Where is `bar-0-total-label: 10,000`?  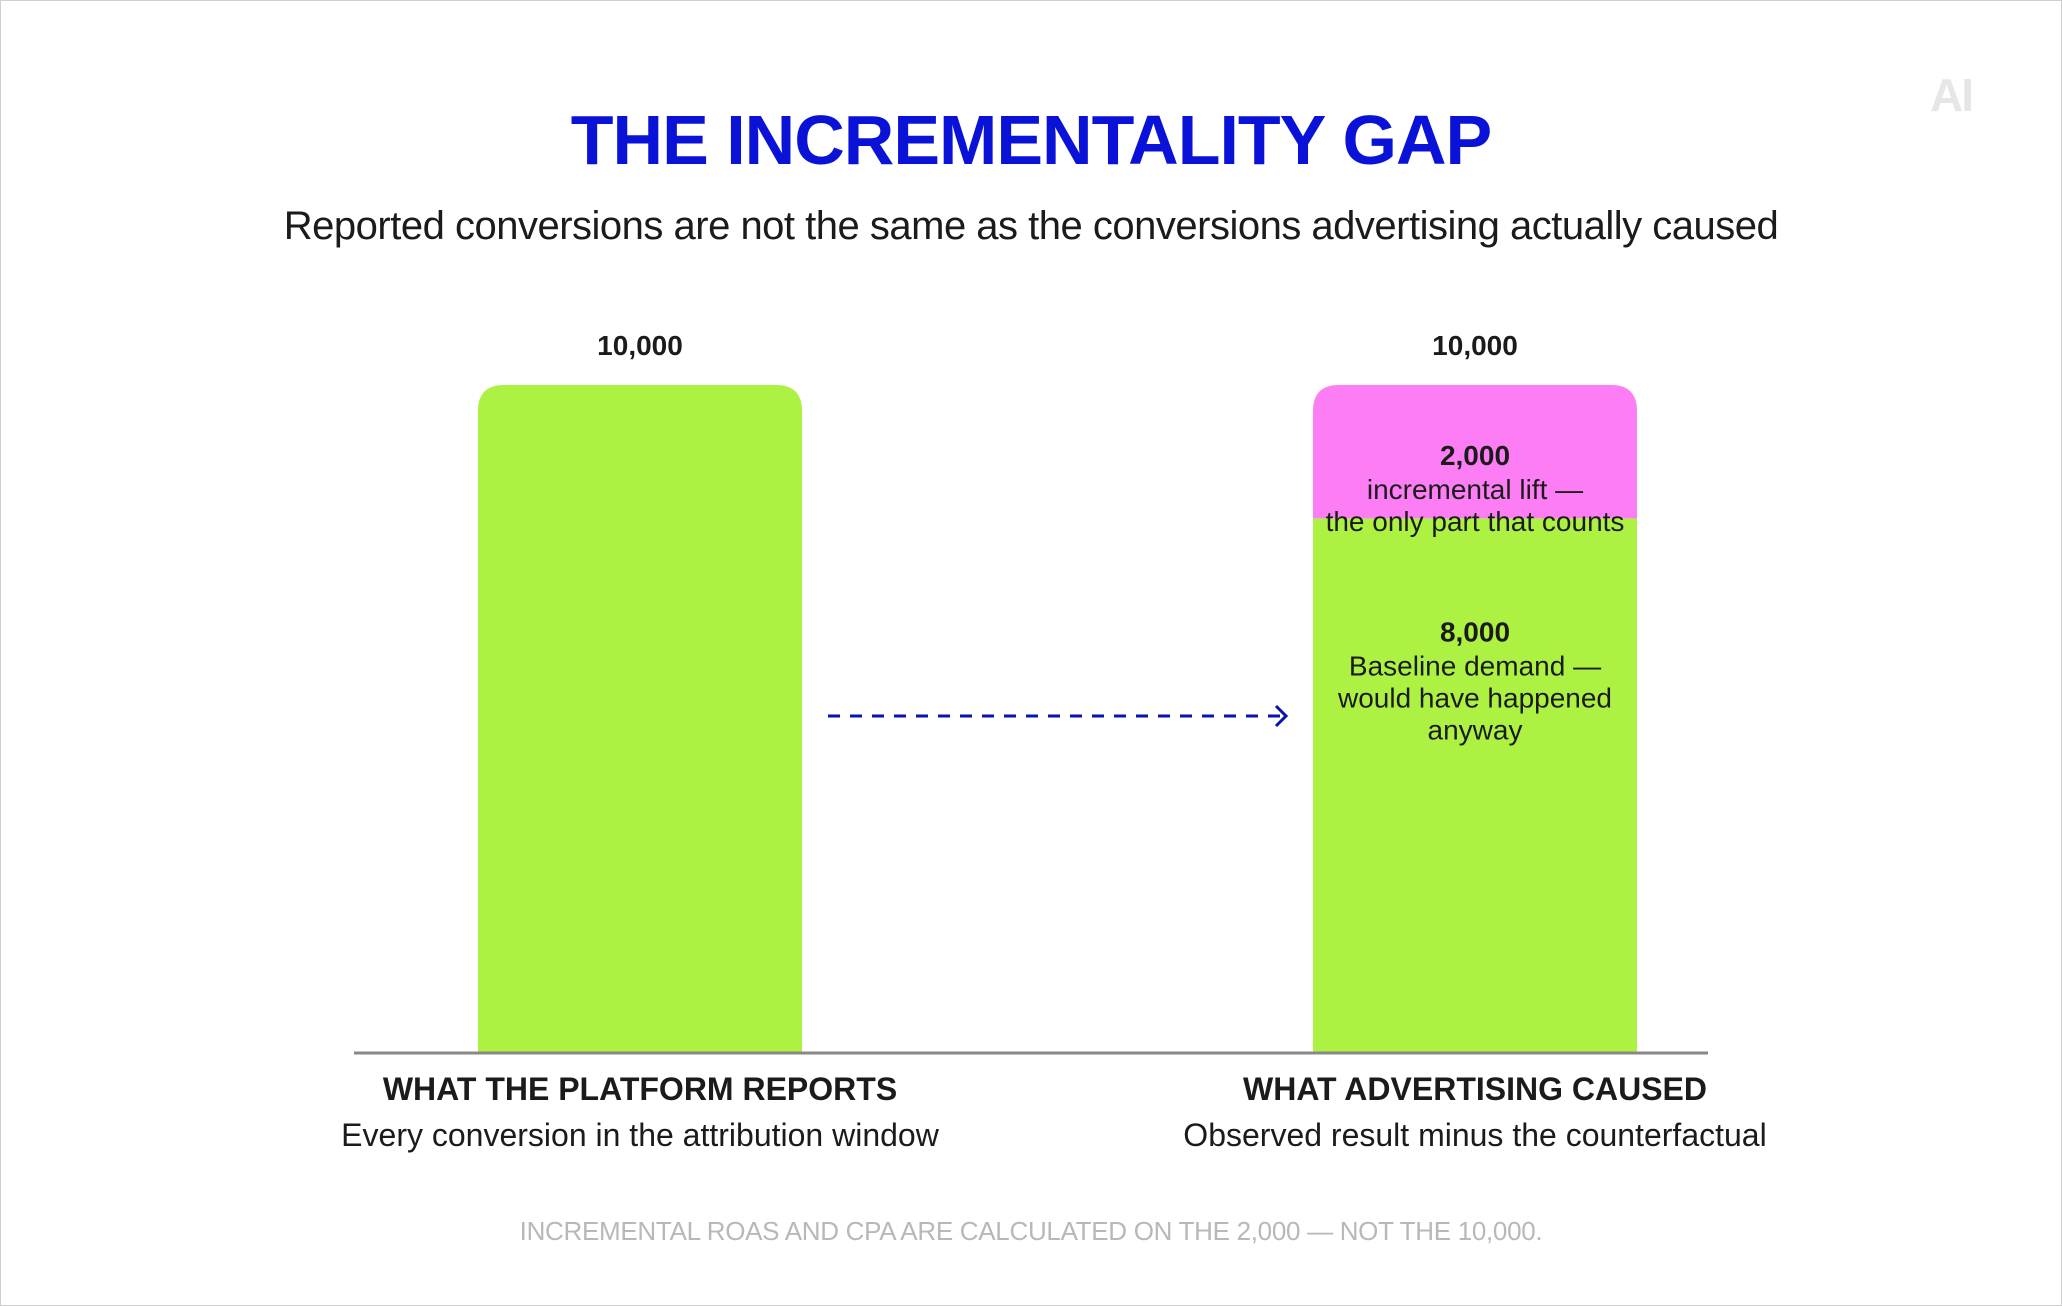
bar-0-total-label: 10,000 is located at coordinates (640, 345).